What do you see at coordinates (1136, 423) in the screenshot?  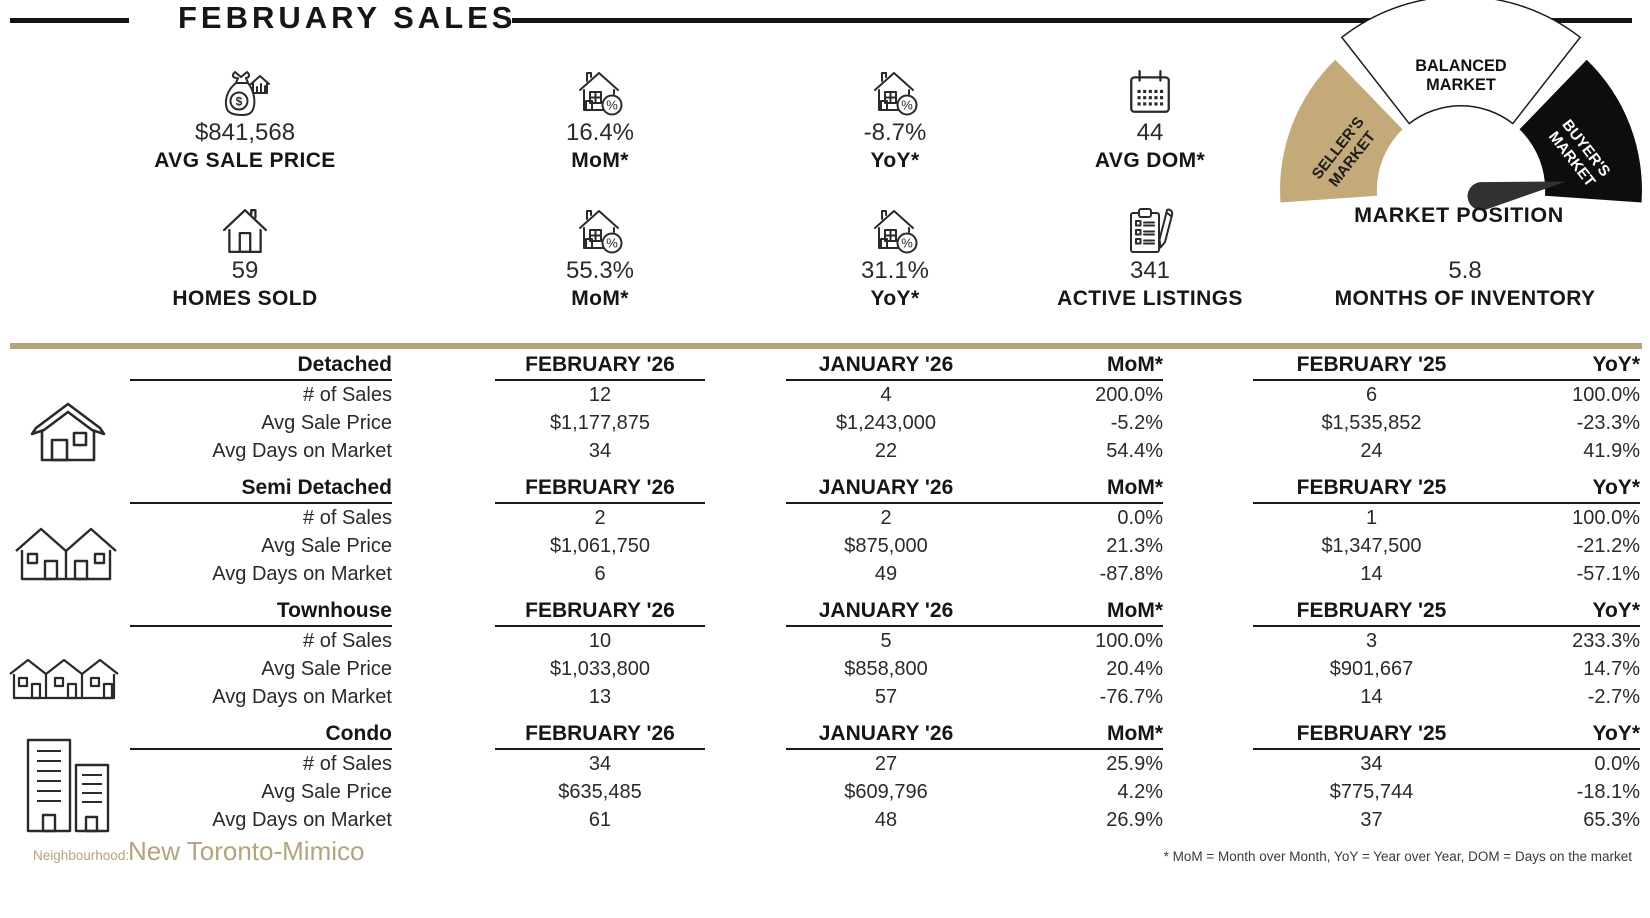 I see `value-cell: -5.2%` at bounding box center [1136, 423].